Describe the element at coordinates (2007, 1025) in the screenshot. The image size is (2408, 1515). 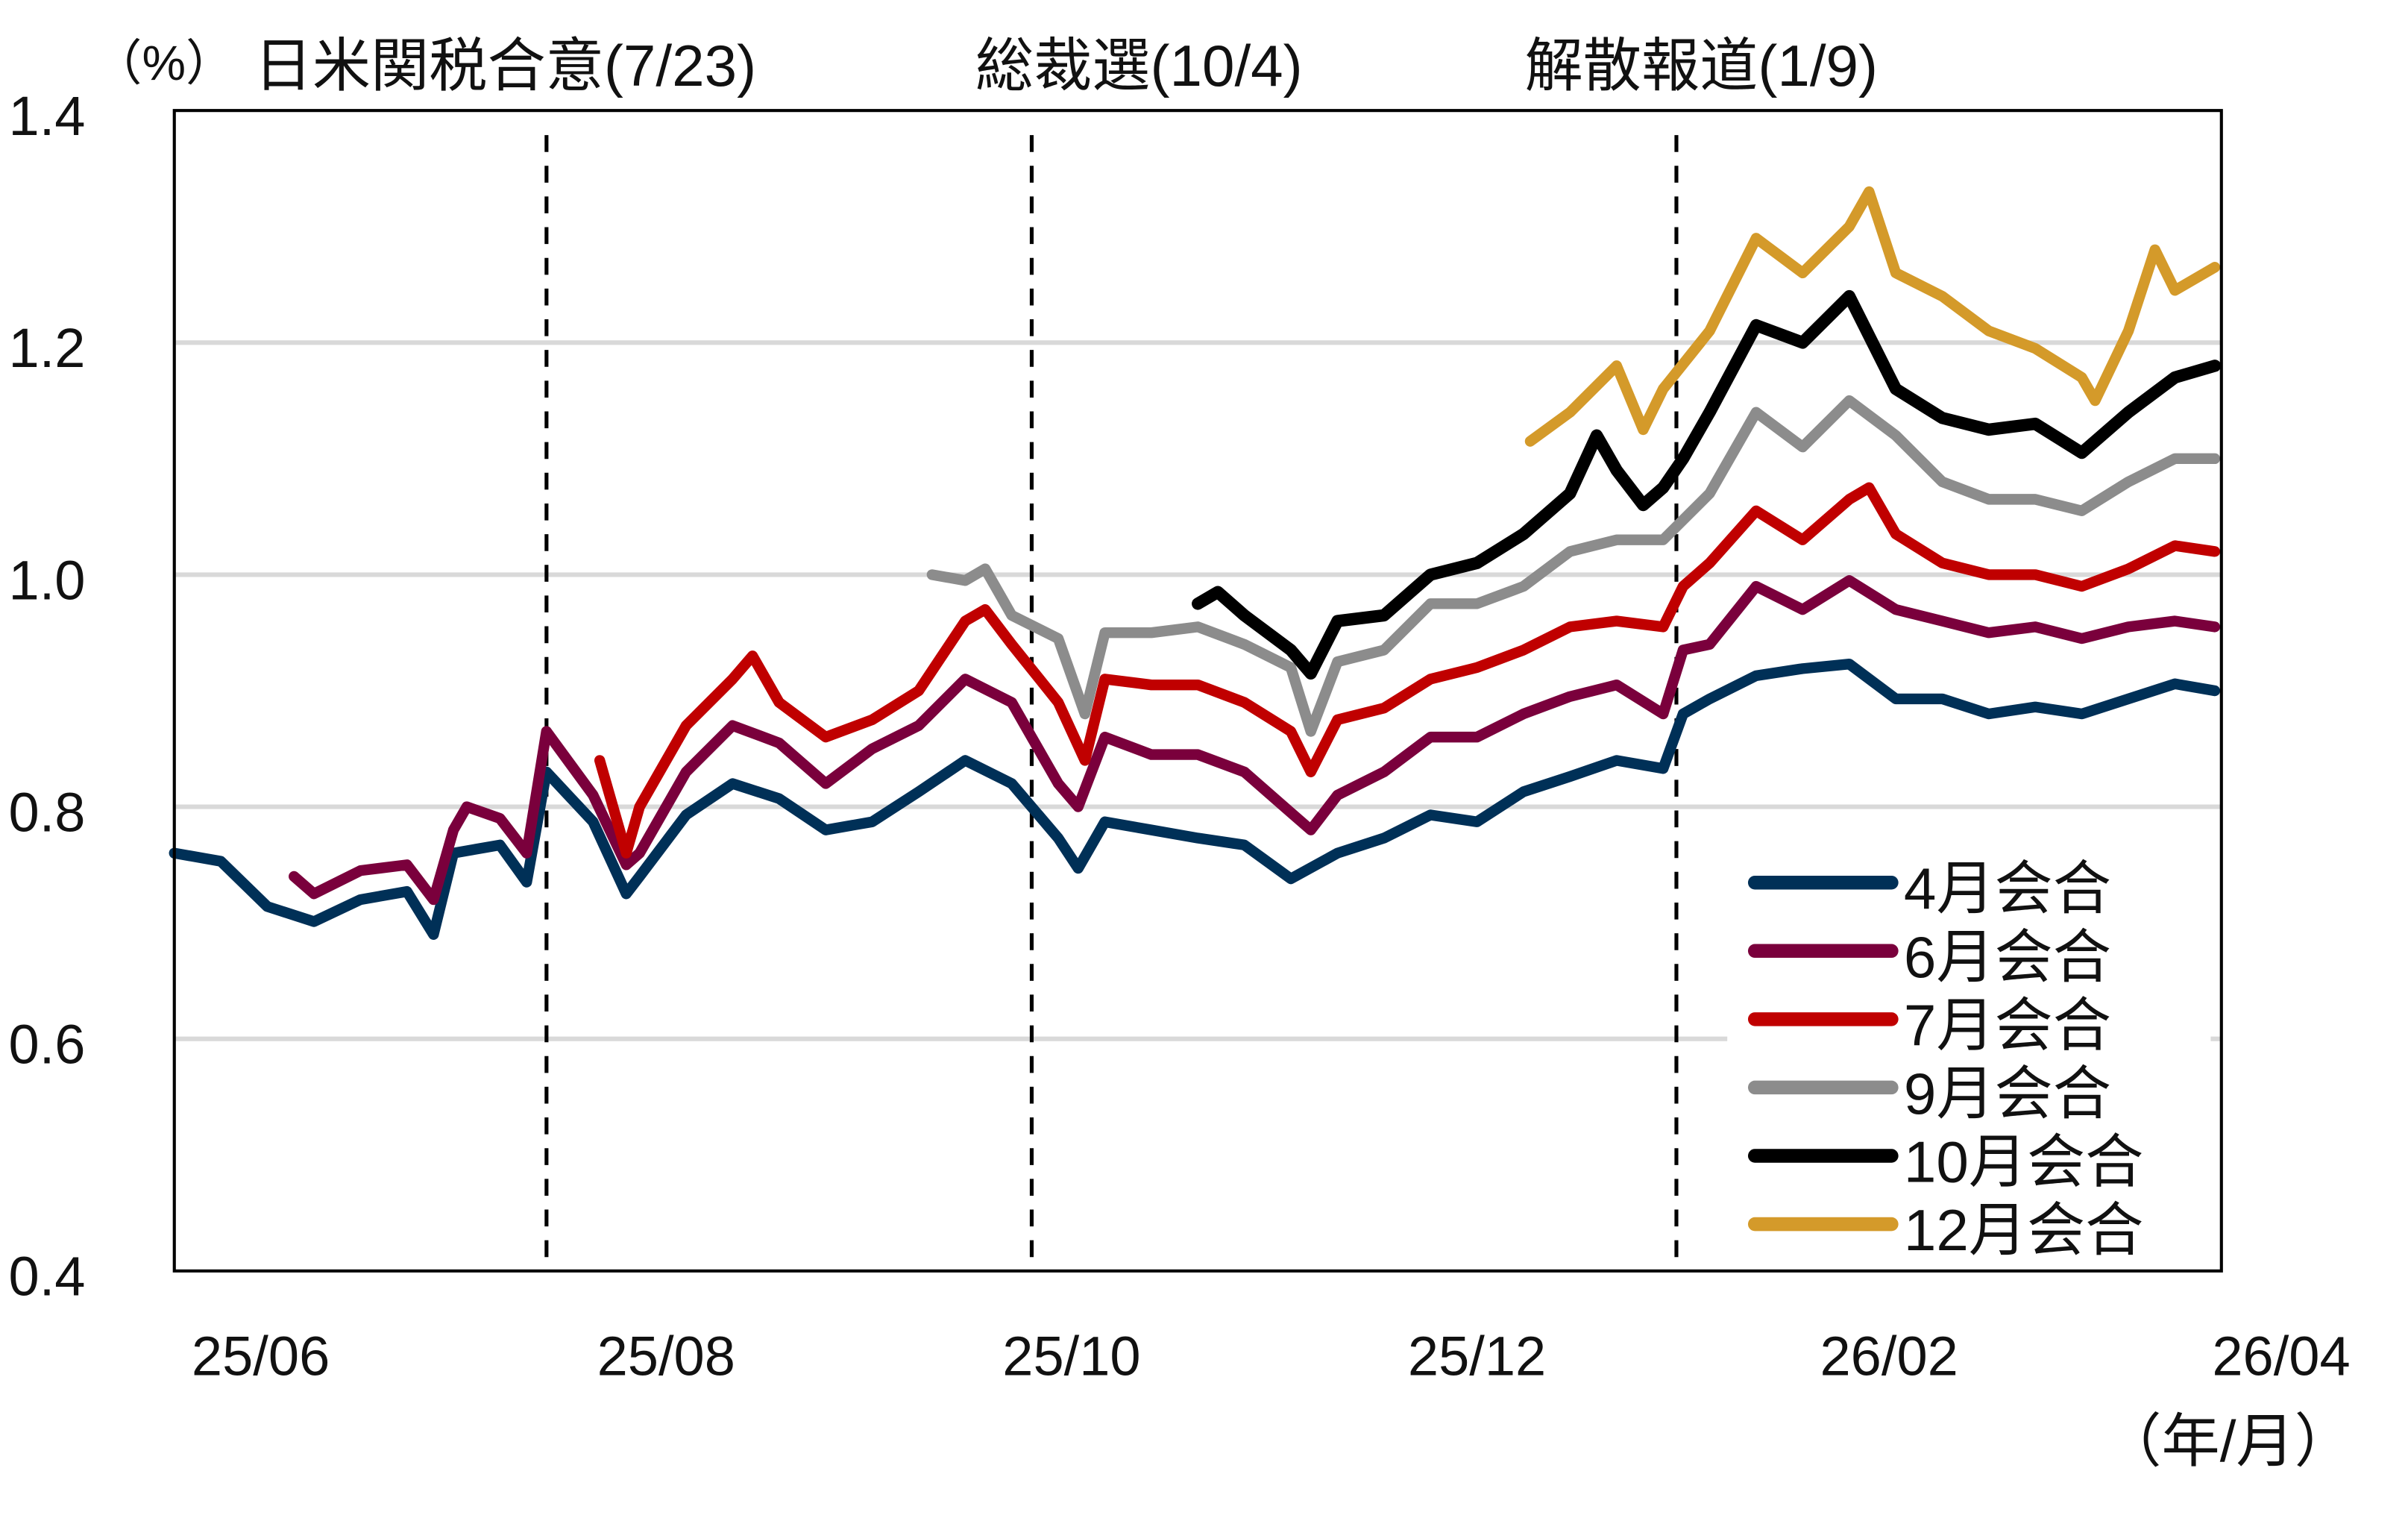
I see `legend-label: 7月会合` at that location.